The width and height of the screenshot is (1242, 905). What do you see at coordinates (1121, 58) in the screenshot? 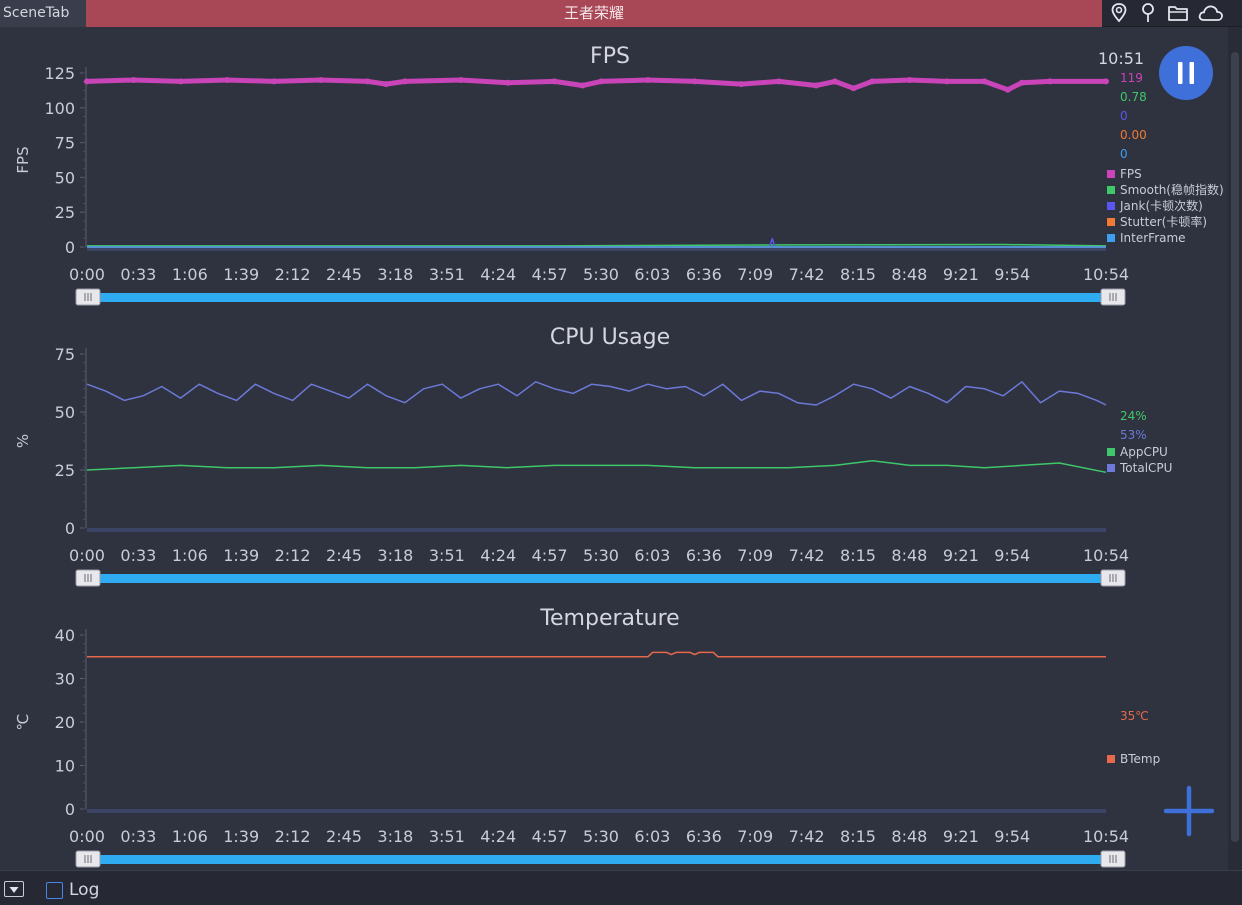
I see `clock-readout: 10:51` at bounding box center [1121, 58].